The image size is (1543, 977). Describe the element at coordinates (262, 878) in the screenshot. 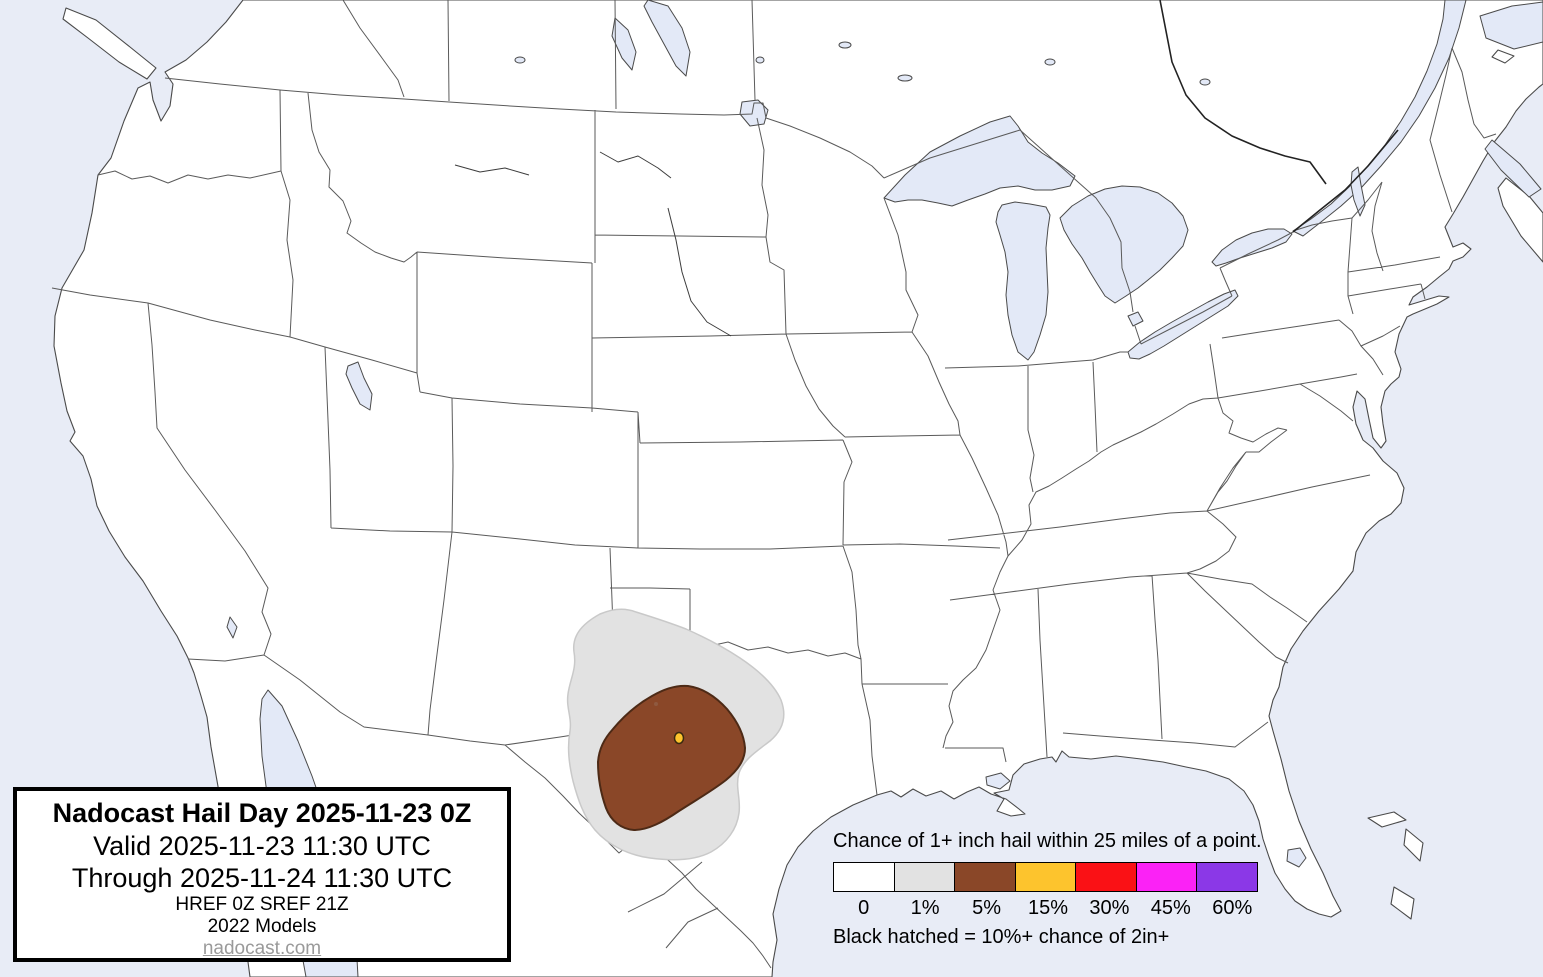

I see `through-time: Through 2025-11-24 11:30 UTC` at that location.